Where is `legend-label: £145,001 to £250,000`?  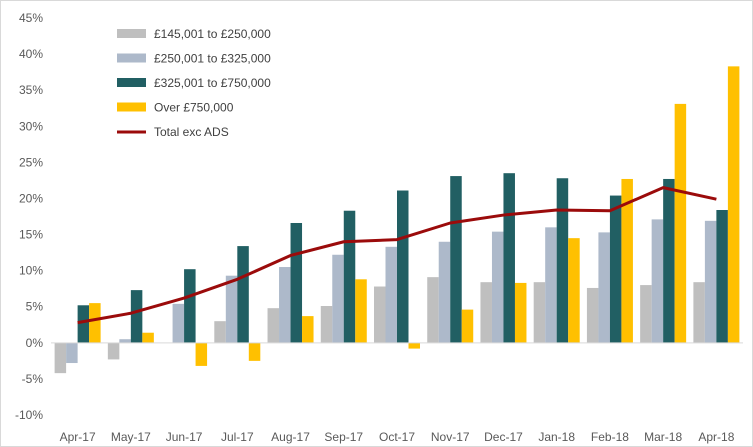
legend-label: £145,001 to £250,000 is located at coordinates (212, 34).